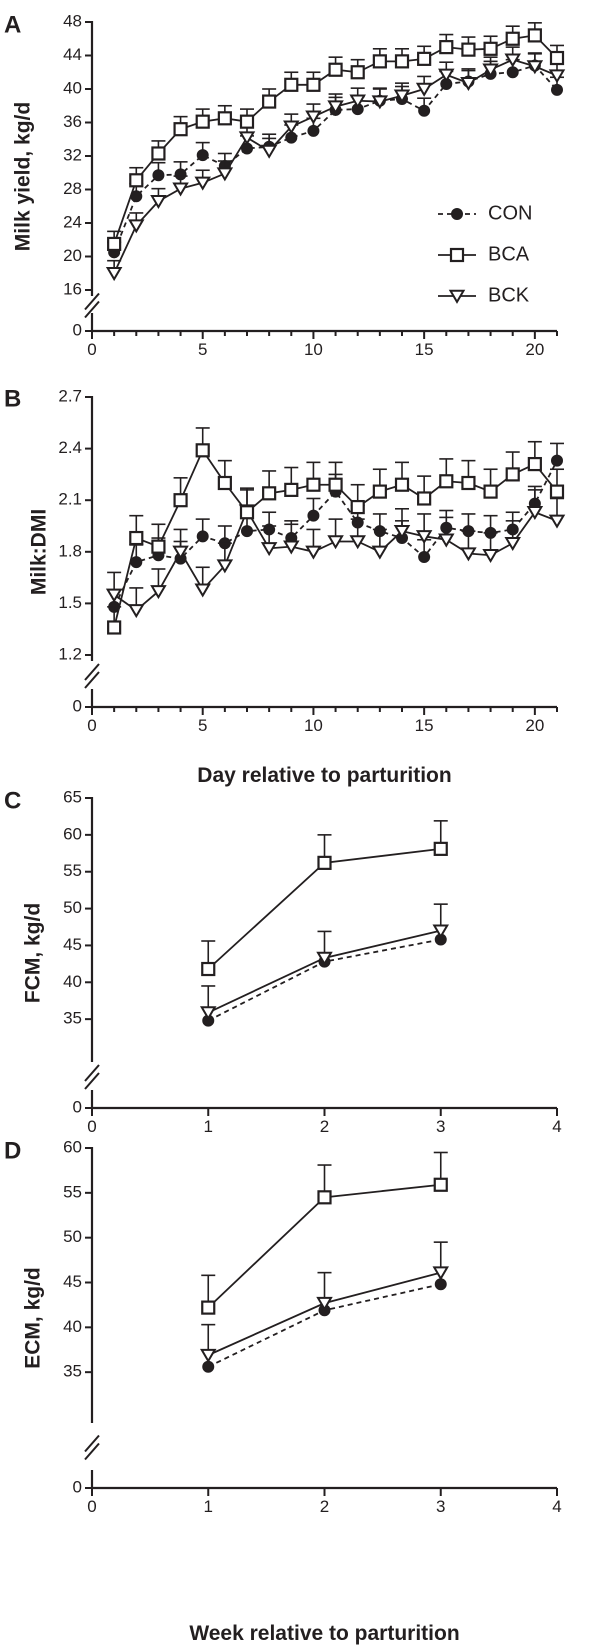 This screenshot has height=1652, width=595. I want to click on legend-item-bck: BCK, so click(484, 295).